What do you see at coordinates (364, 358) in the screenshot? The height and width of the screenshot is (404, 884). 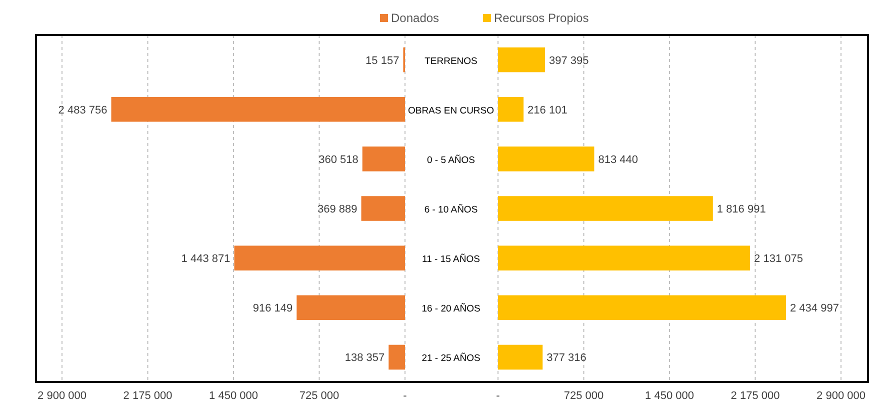 I see `data-label: 138 357` at bounding box center [364, 358].